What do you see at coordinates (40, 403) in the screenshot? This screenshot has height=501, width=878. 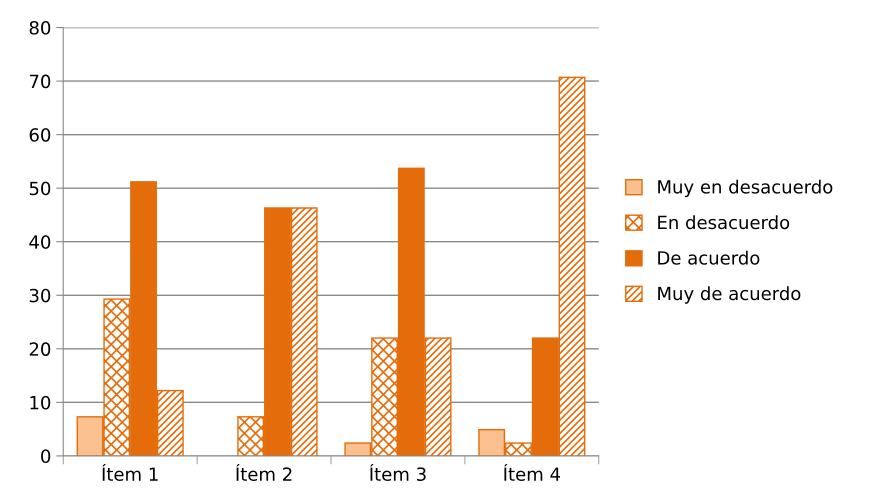 I see `y-tick-label: 10` at bounding box center [40, 403].